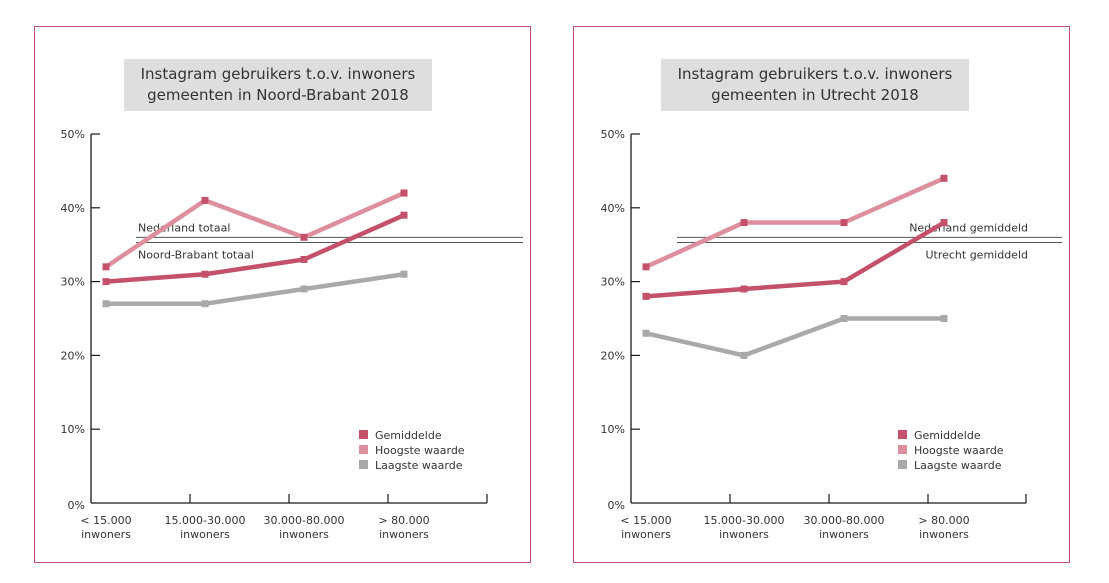 The width and height of the screenshot is (1109, 583). Describe the element at coordinates (196, 254) in the screenshot. I see `reference-line-label: Noord-Brabant totaal` at that location.